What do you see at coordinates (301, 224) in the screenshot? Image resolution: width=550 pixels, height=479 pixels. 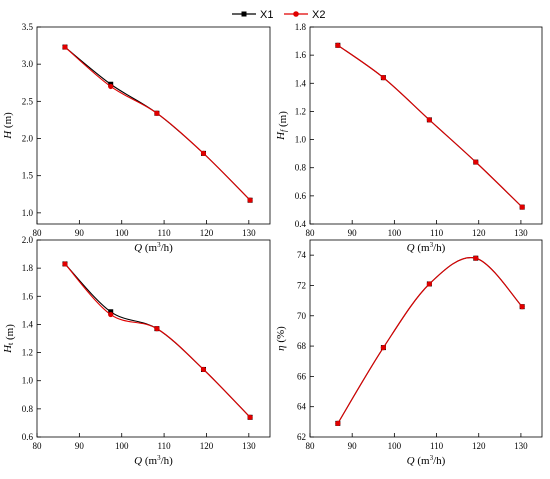 I see `y-tick-label: 0.4` at bounding box center [301, 224].